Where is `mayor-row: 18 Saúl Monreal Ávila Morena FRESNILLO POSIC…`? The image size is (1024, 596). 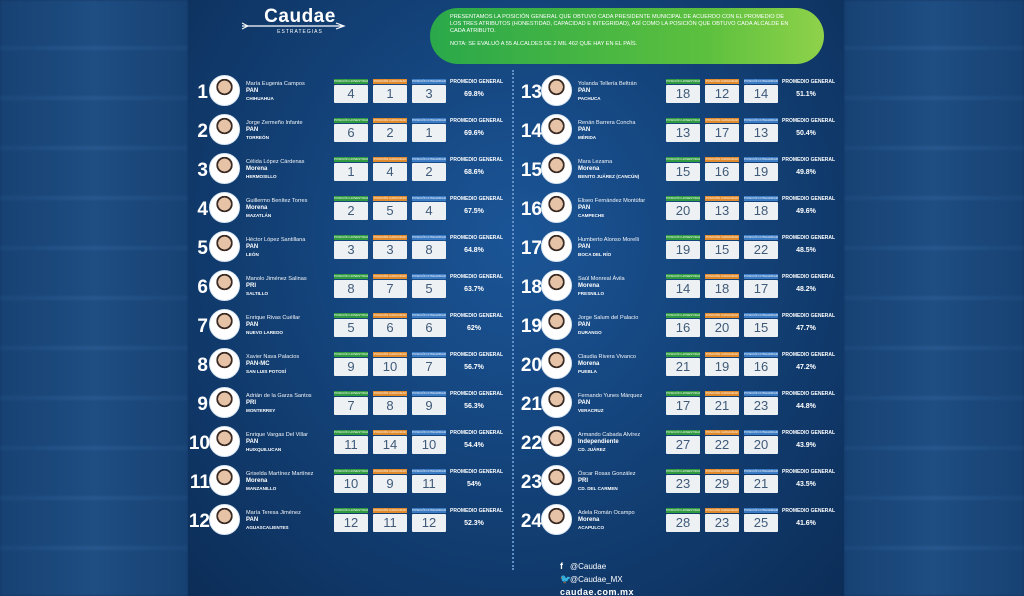
mayor-row: 18 Saúl Monreal Ávila Morena FRESNILLO POSIC… is located at coordinates (678, 288).